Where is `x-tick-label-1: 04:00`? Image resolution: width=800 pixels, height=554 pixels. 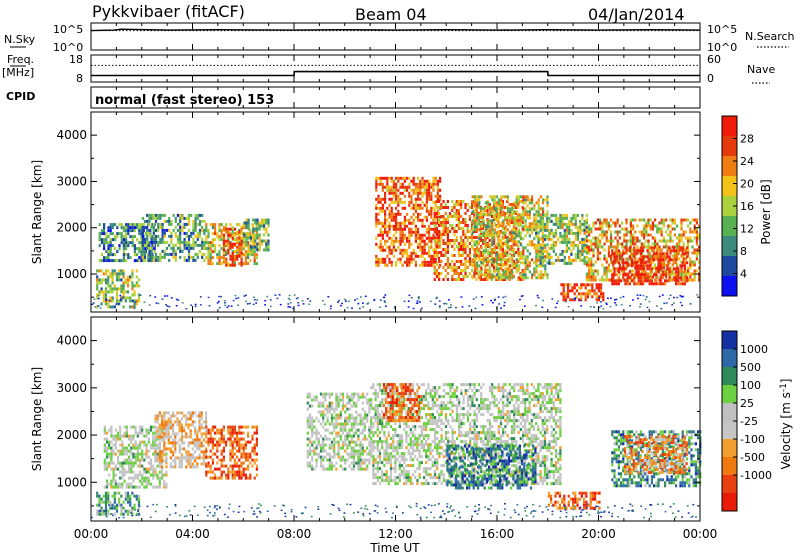 x-tick-label-1: 04:00 is located at coordinates (192, 534).